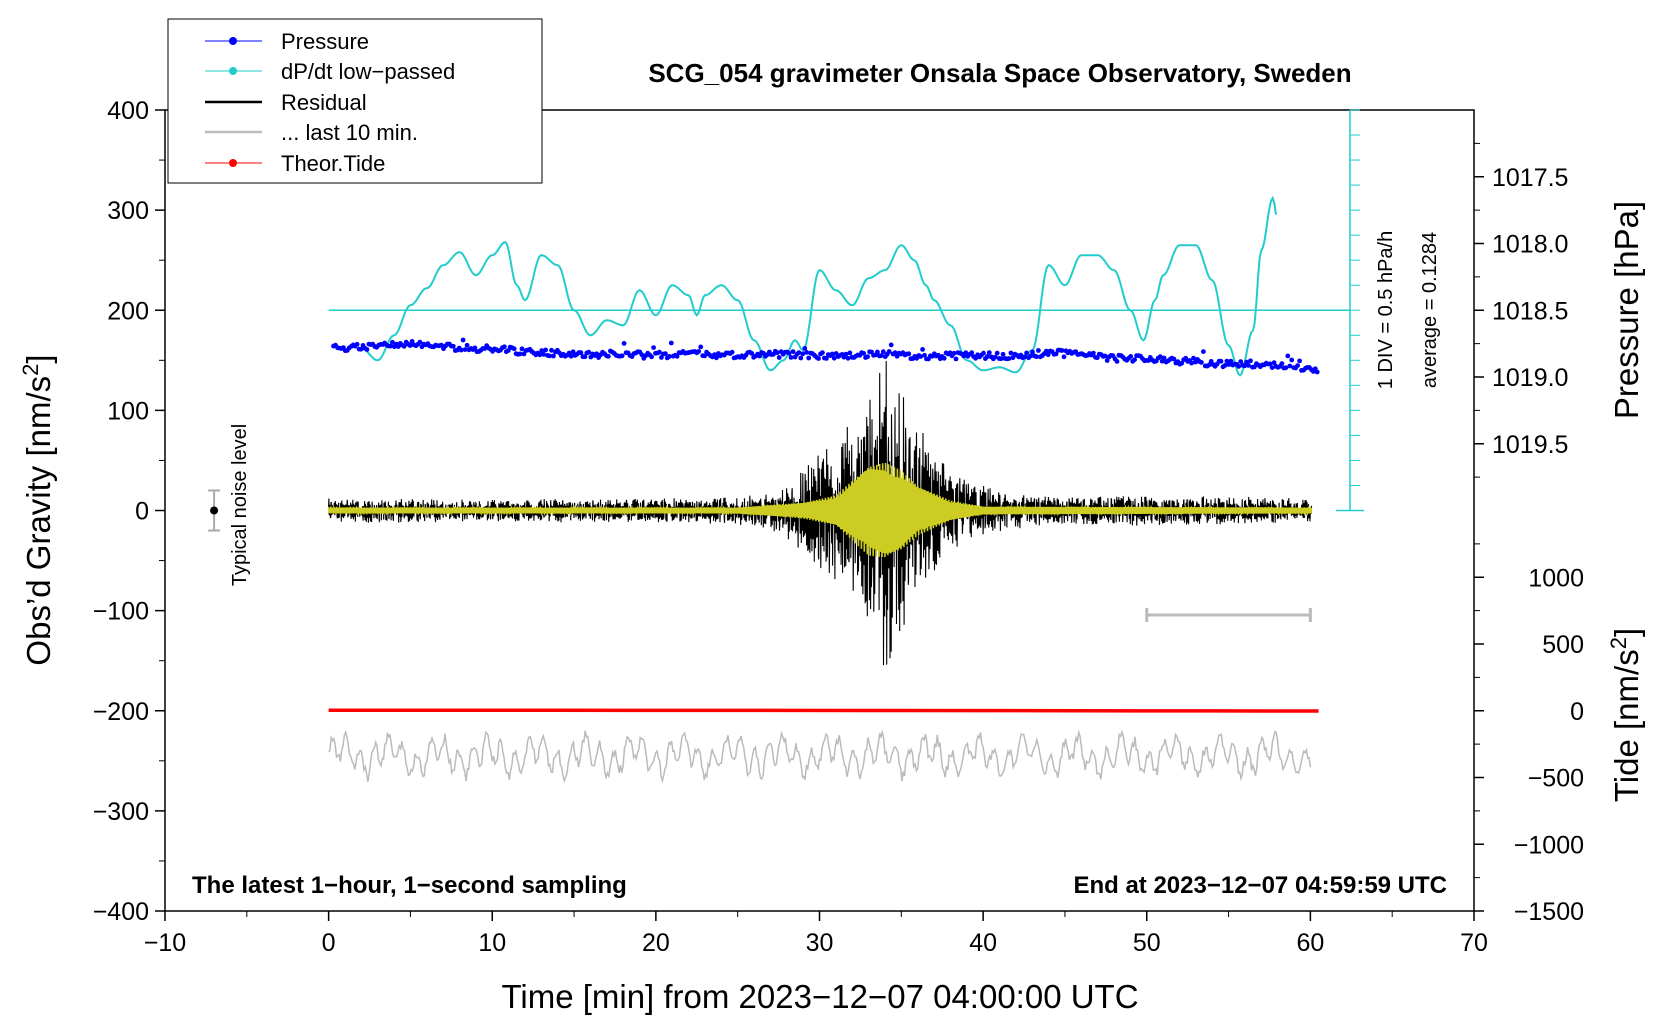 The width and height of the screenshot is (1660, 1025). I want to click on tide-axis-label-main: Tide [nm/s, so click(1626, 725).